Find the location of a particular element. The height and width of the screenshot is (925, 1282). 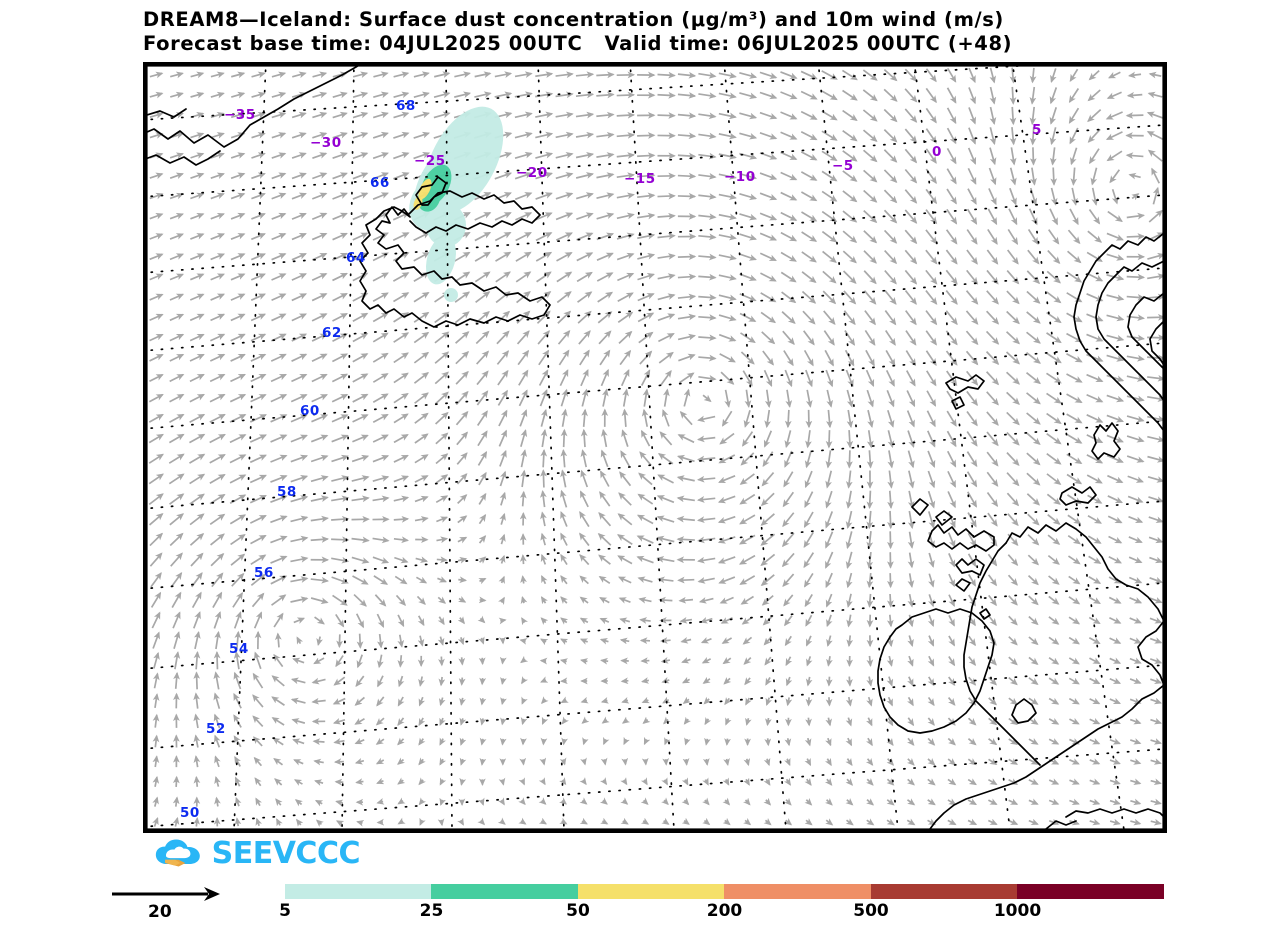

longitude-label: −20 is located at coordinates (532, 173).